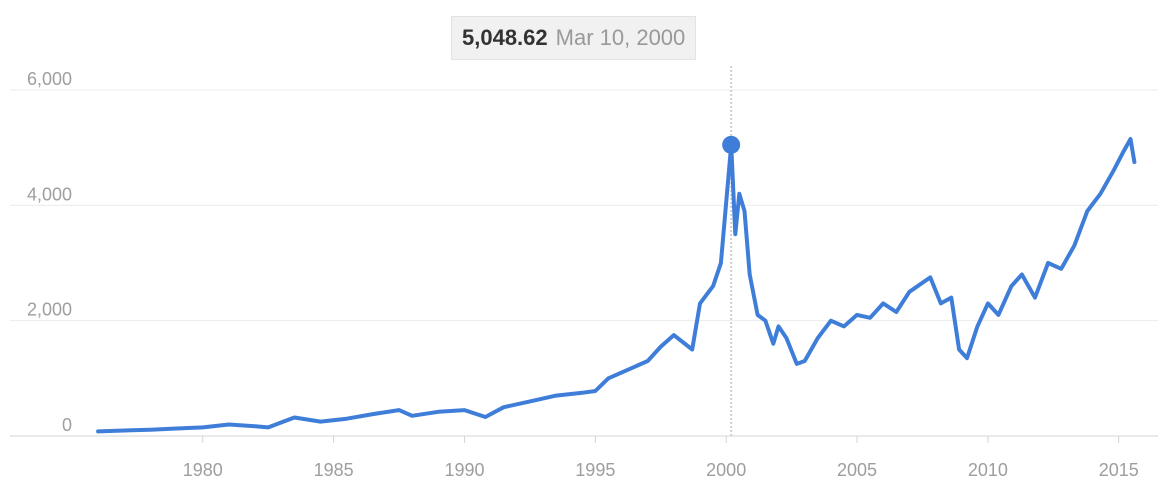 The image size is (1167, 482). I want to click on x-tick-label: 1980, so click(203, 470).